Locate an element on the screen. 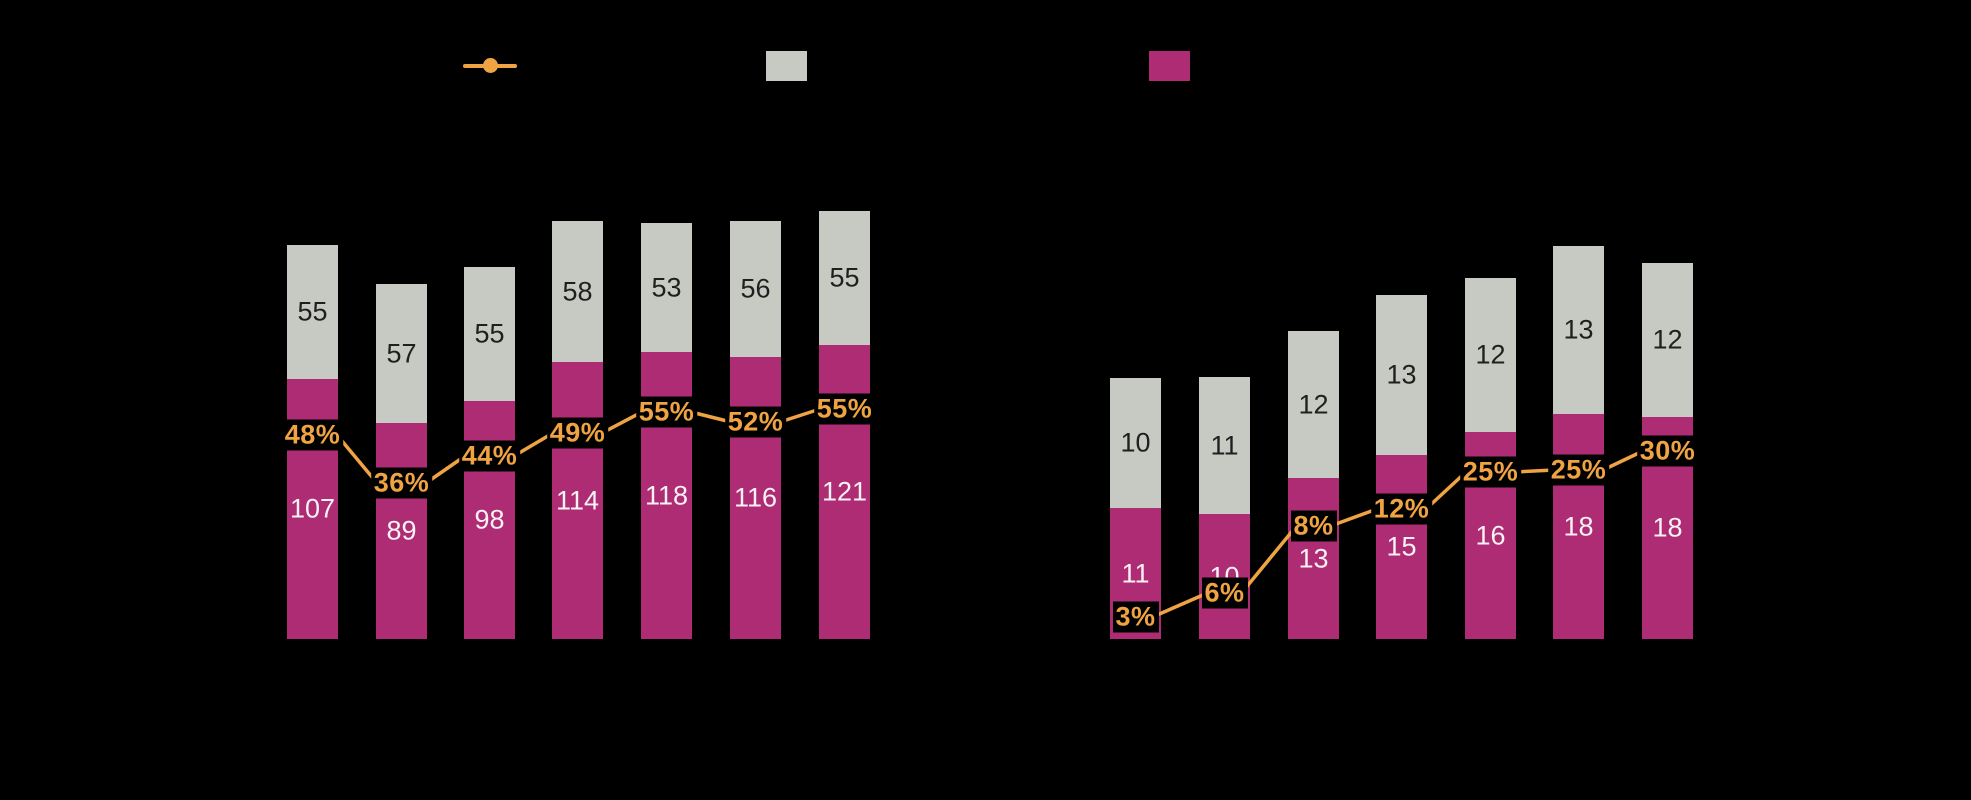  bar-value-label-gray: 10 is located at coordinates (1135, 442).